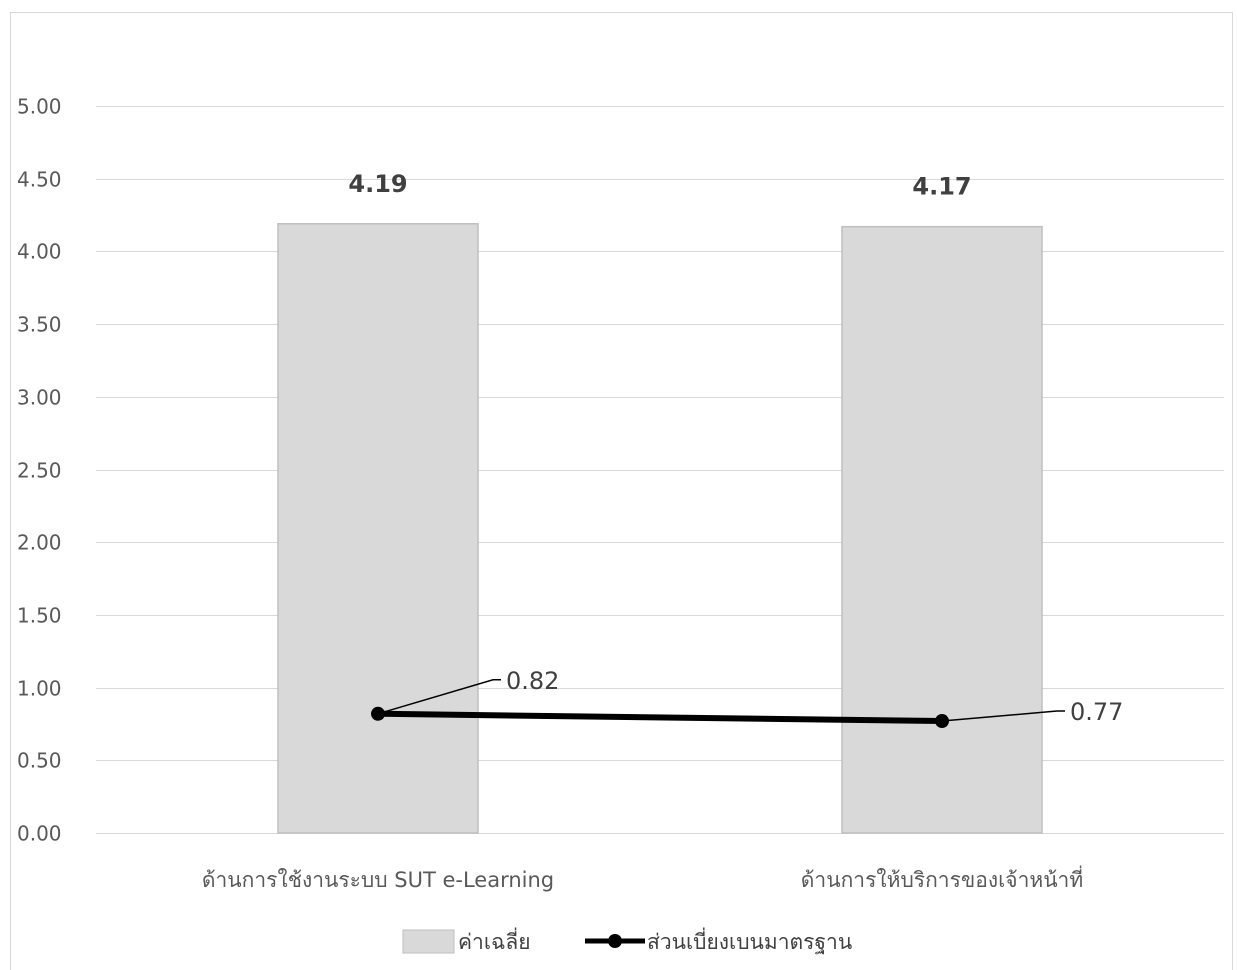 This screenshot has height=970, width=1237. Describe the element at coordinates (39, 398) in the screenshot. I see `y-tick-label: 3.00` at that location.